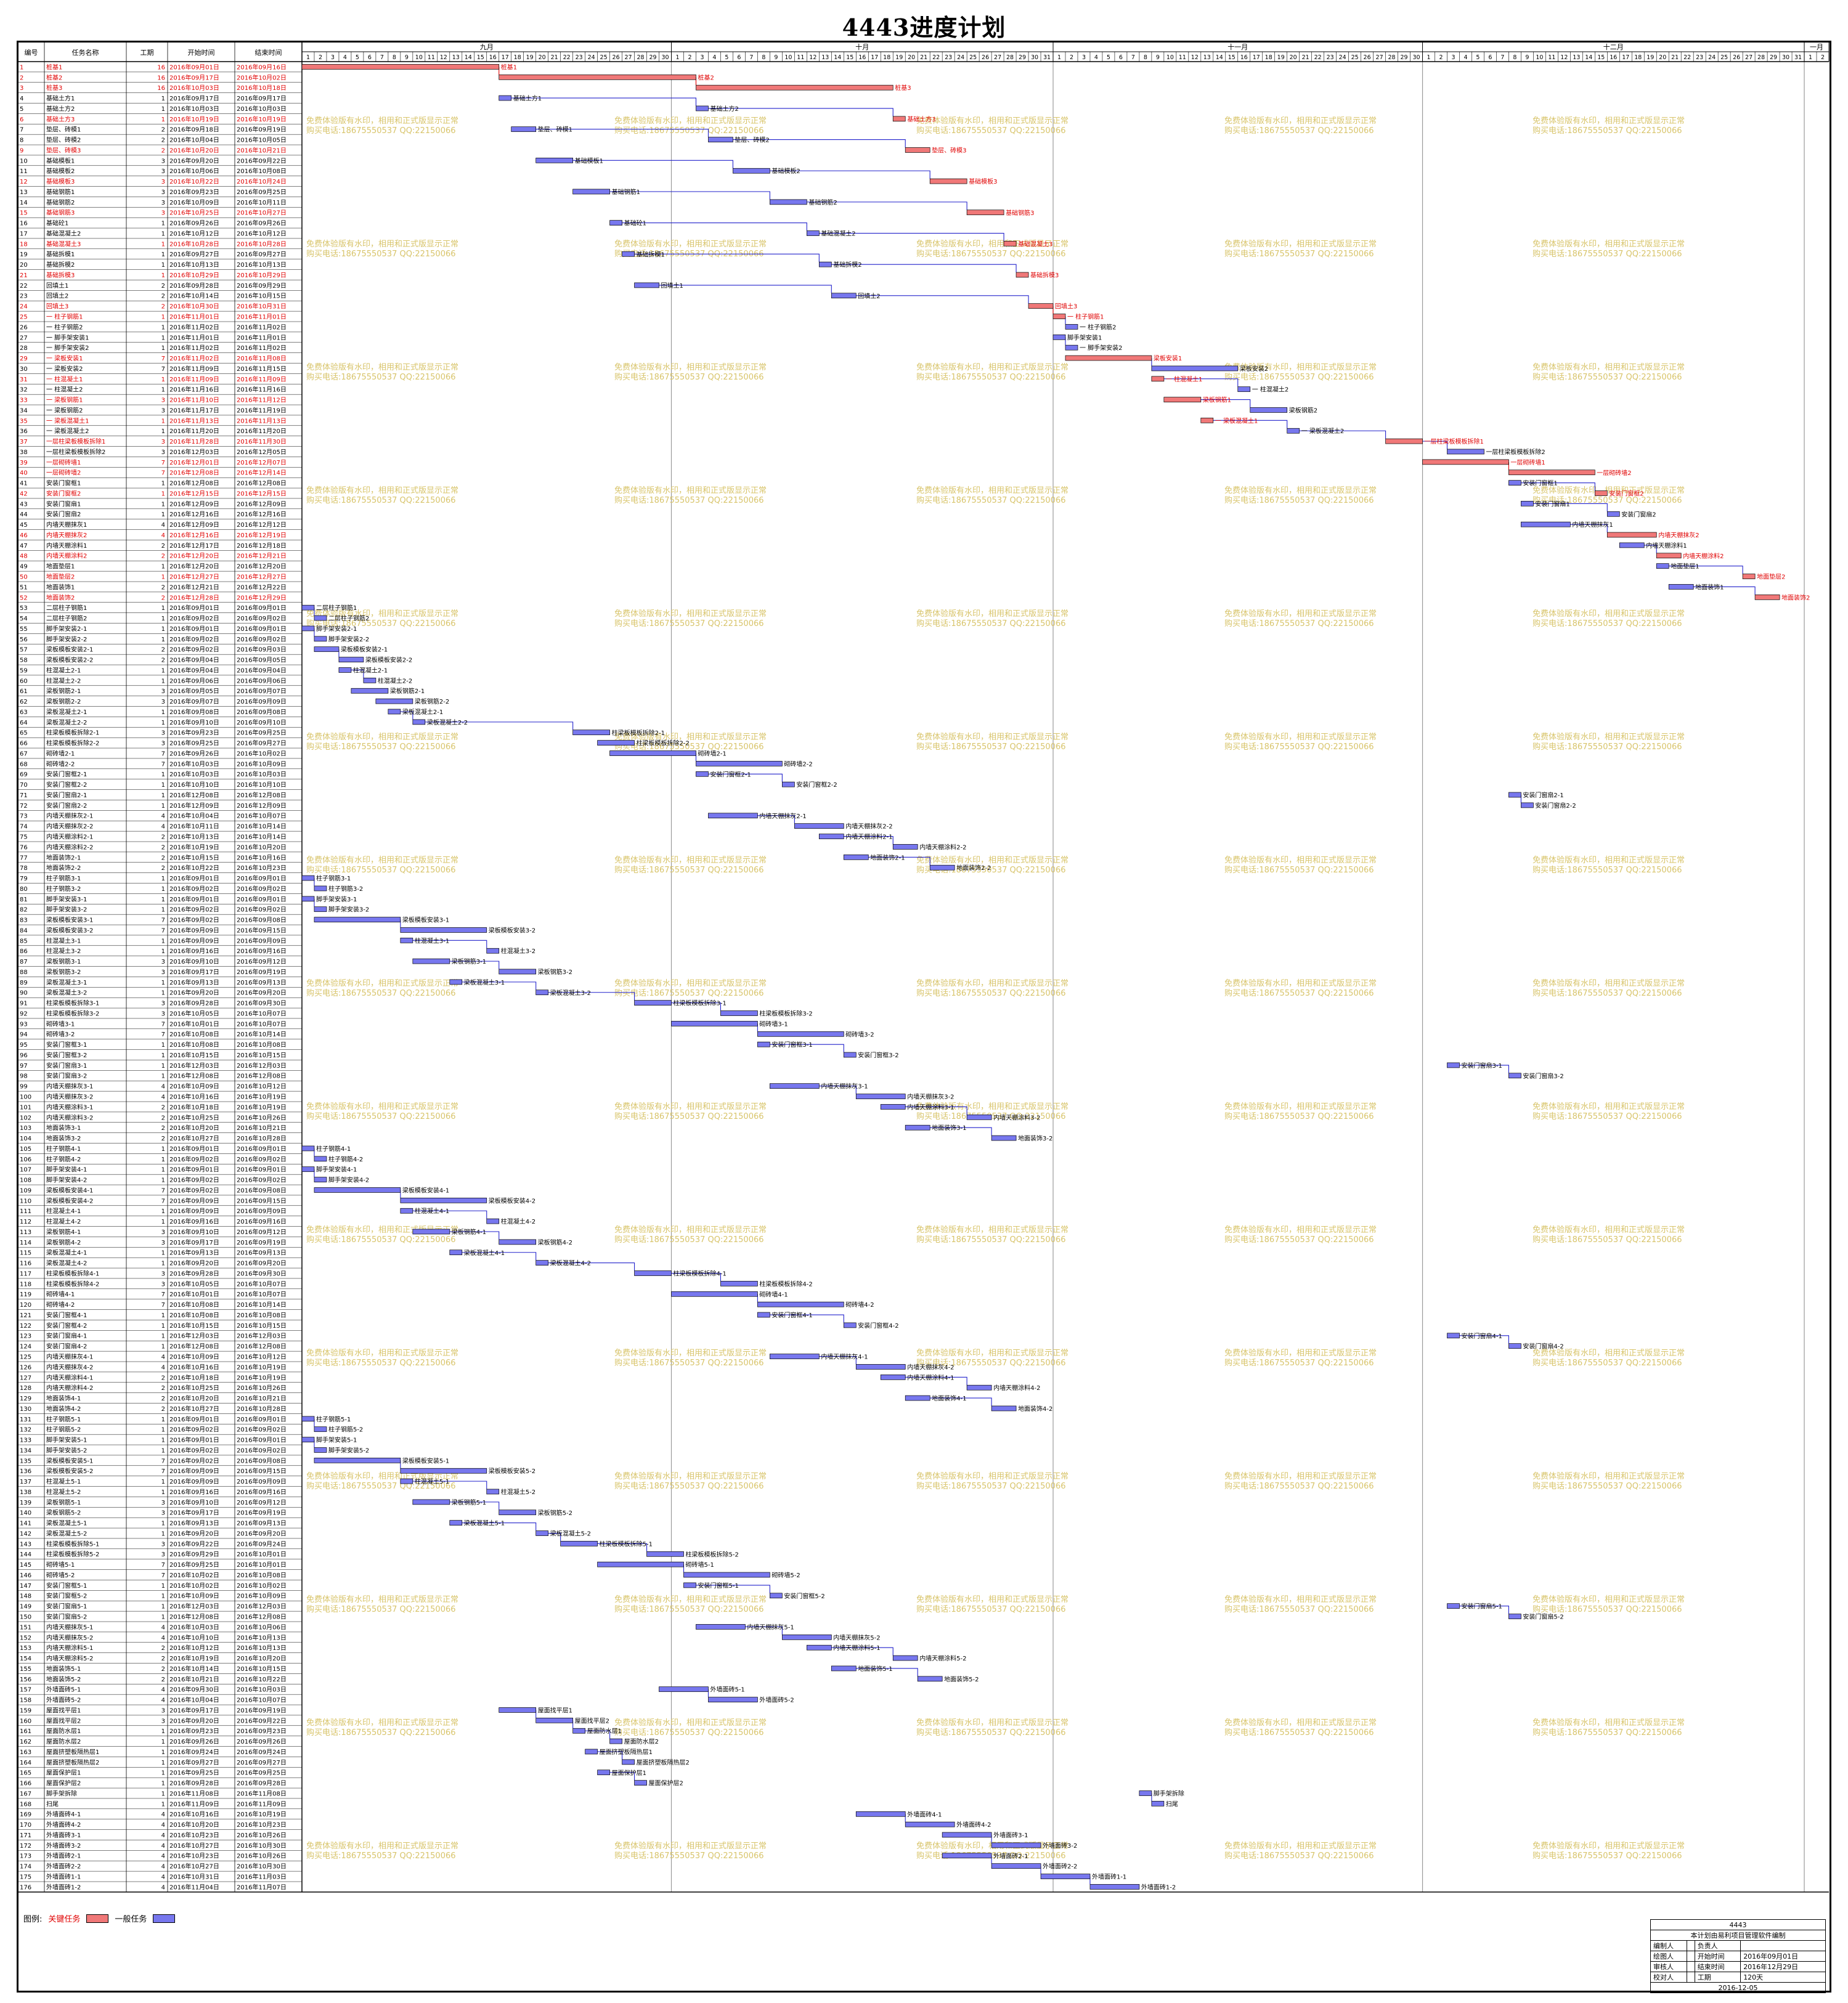  I want to click on task-end: 2016年09月22日, so click(262, 1721).